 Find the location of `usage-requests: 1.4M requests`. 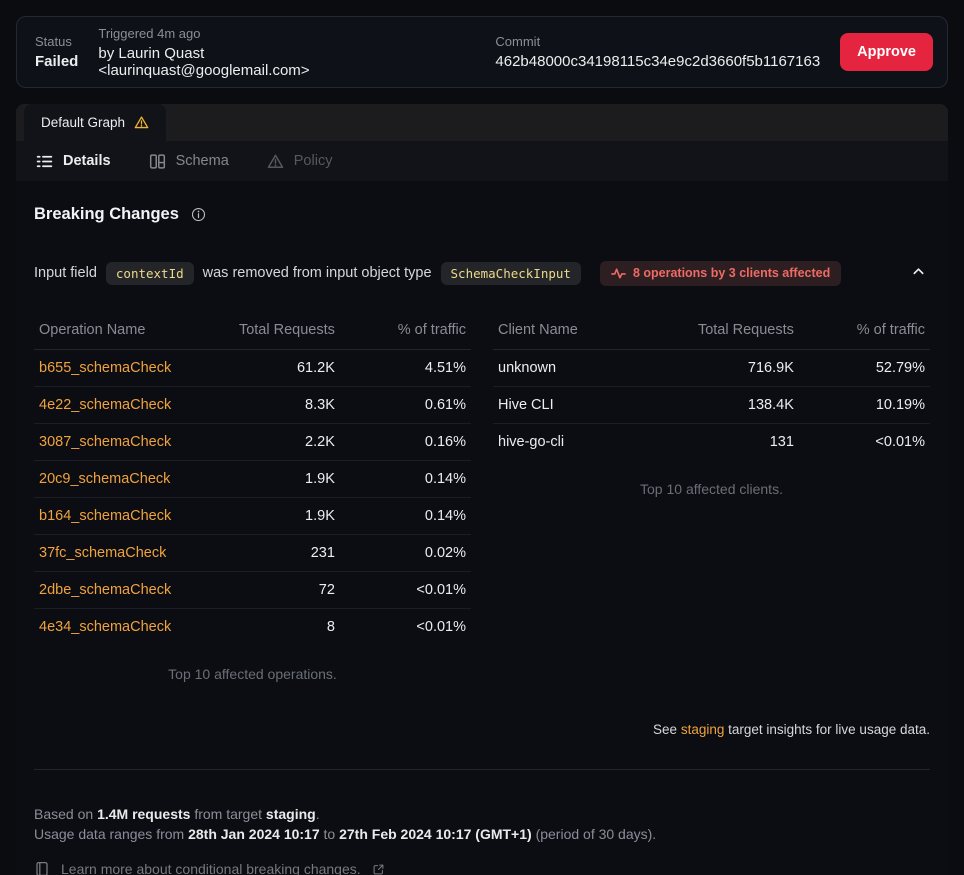

usage-requests: 1.4M requests is located at coordinates (144, 814).